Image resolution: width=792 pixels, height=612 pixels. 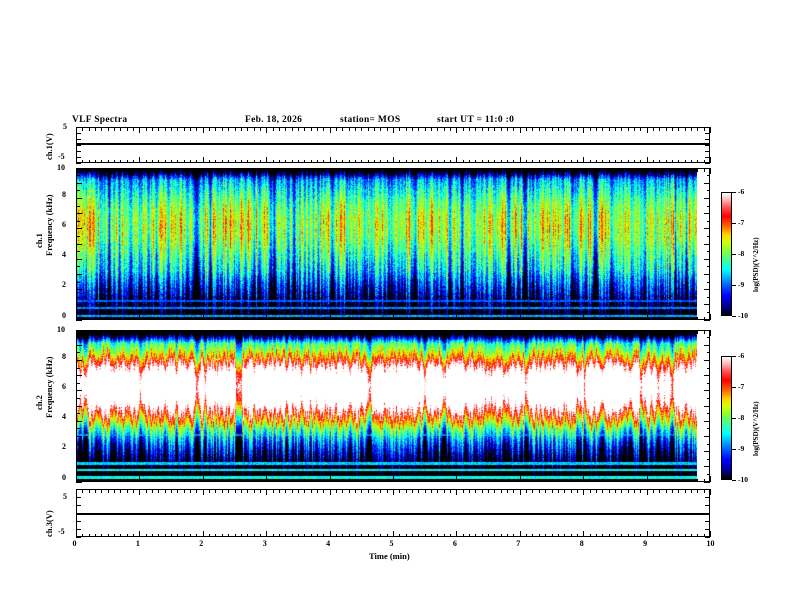 I want to click on ch1-colorbar-label--8: -8, so click(x=741, y=253).